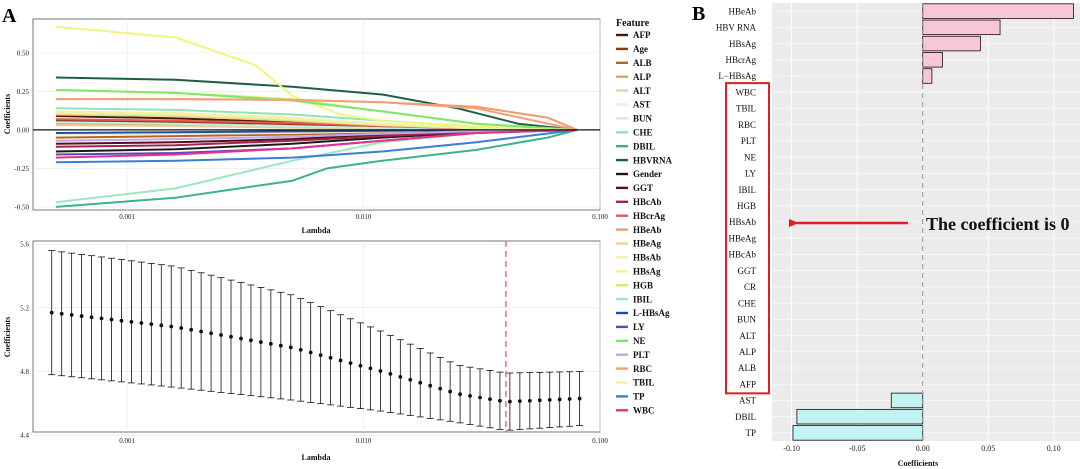 The image size is (1080, 469). I want to click on category-label: ALB, so click(747, 368).